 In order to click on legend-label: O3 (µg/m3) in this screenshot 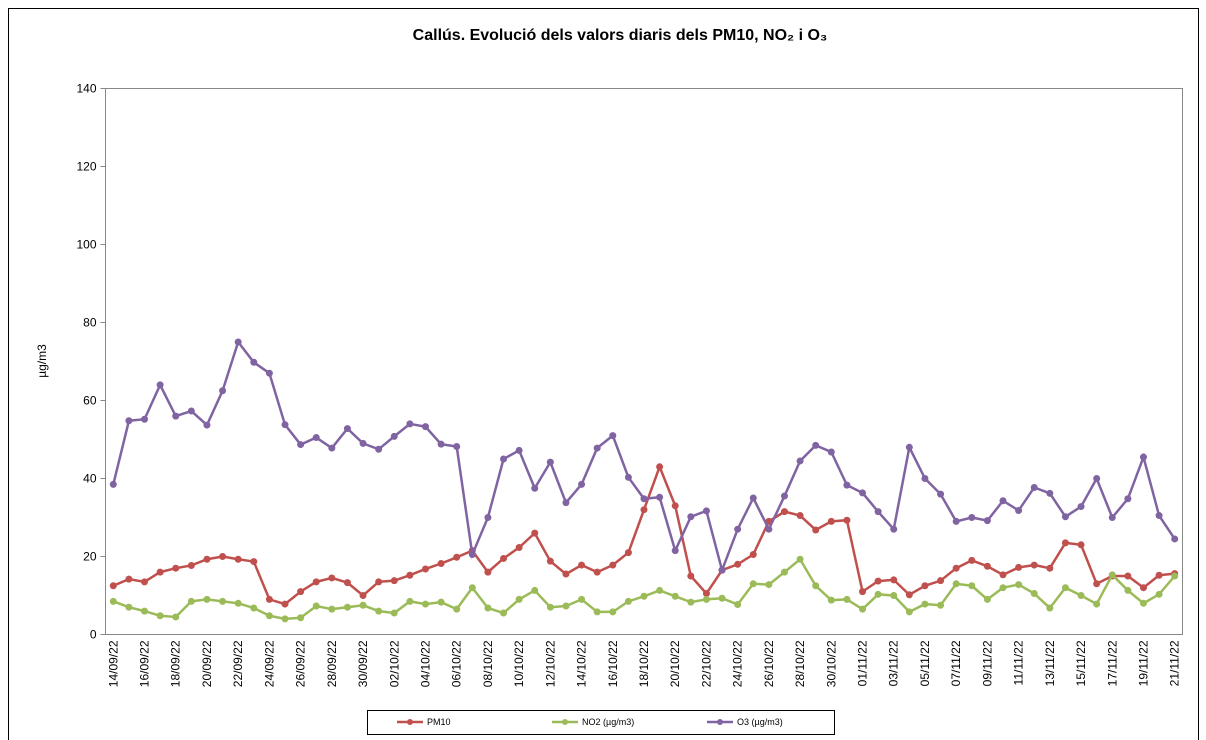, I will do `click(760, 722)`.